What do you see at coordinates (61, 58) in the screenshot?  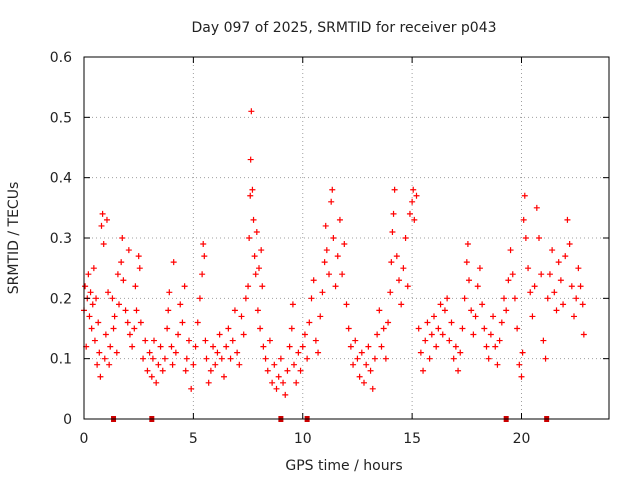 I see `y-tick-label: 0.6` at bounding box center [61, 58].